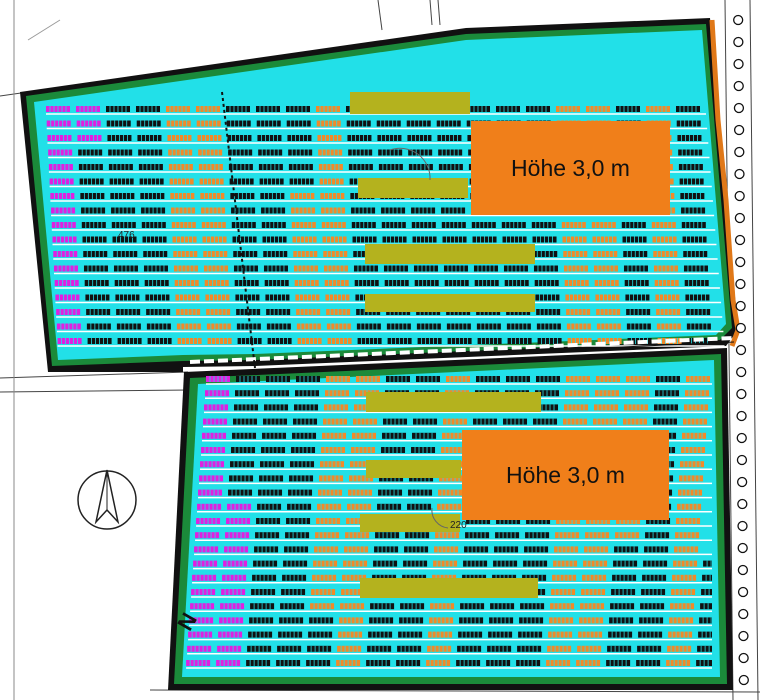  I want to click on elevation-mark-north: 476, so click(126, 235).